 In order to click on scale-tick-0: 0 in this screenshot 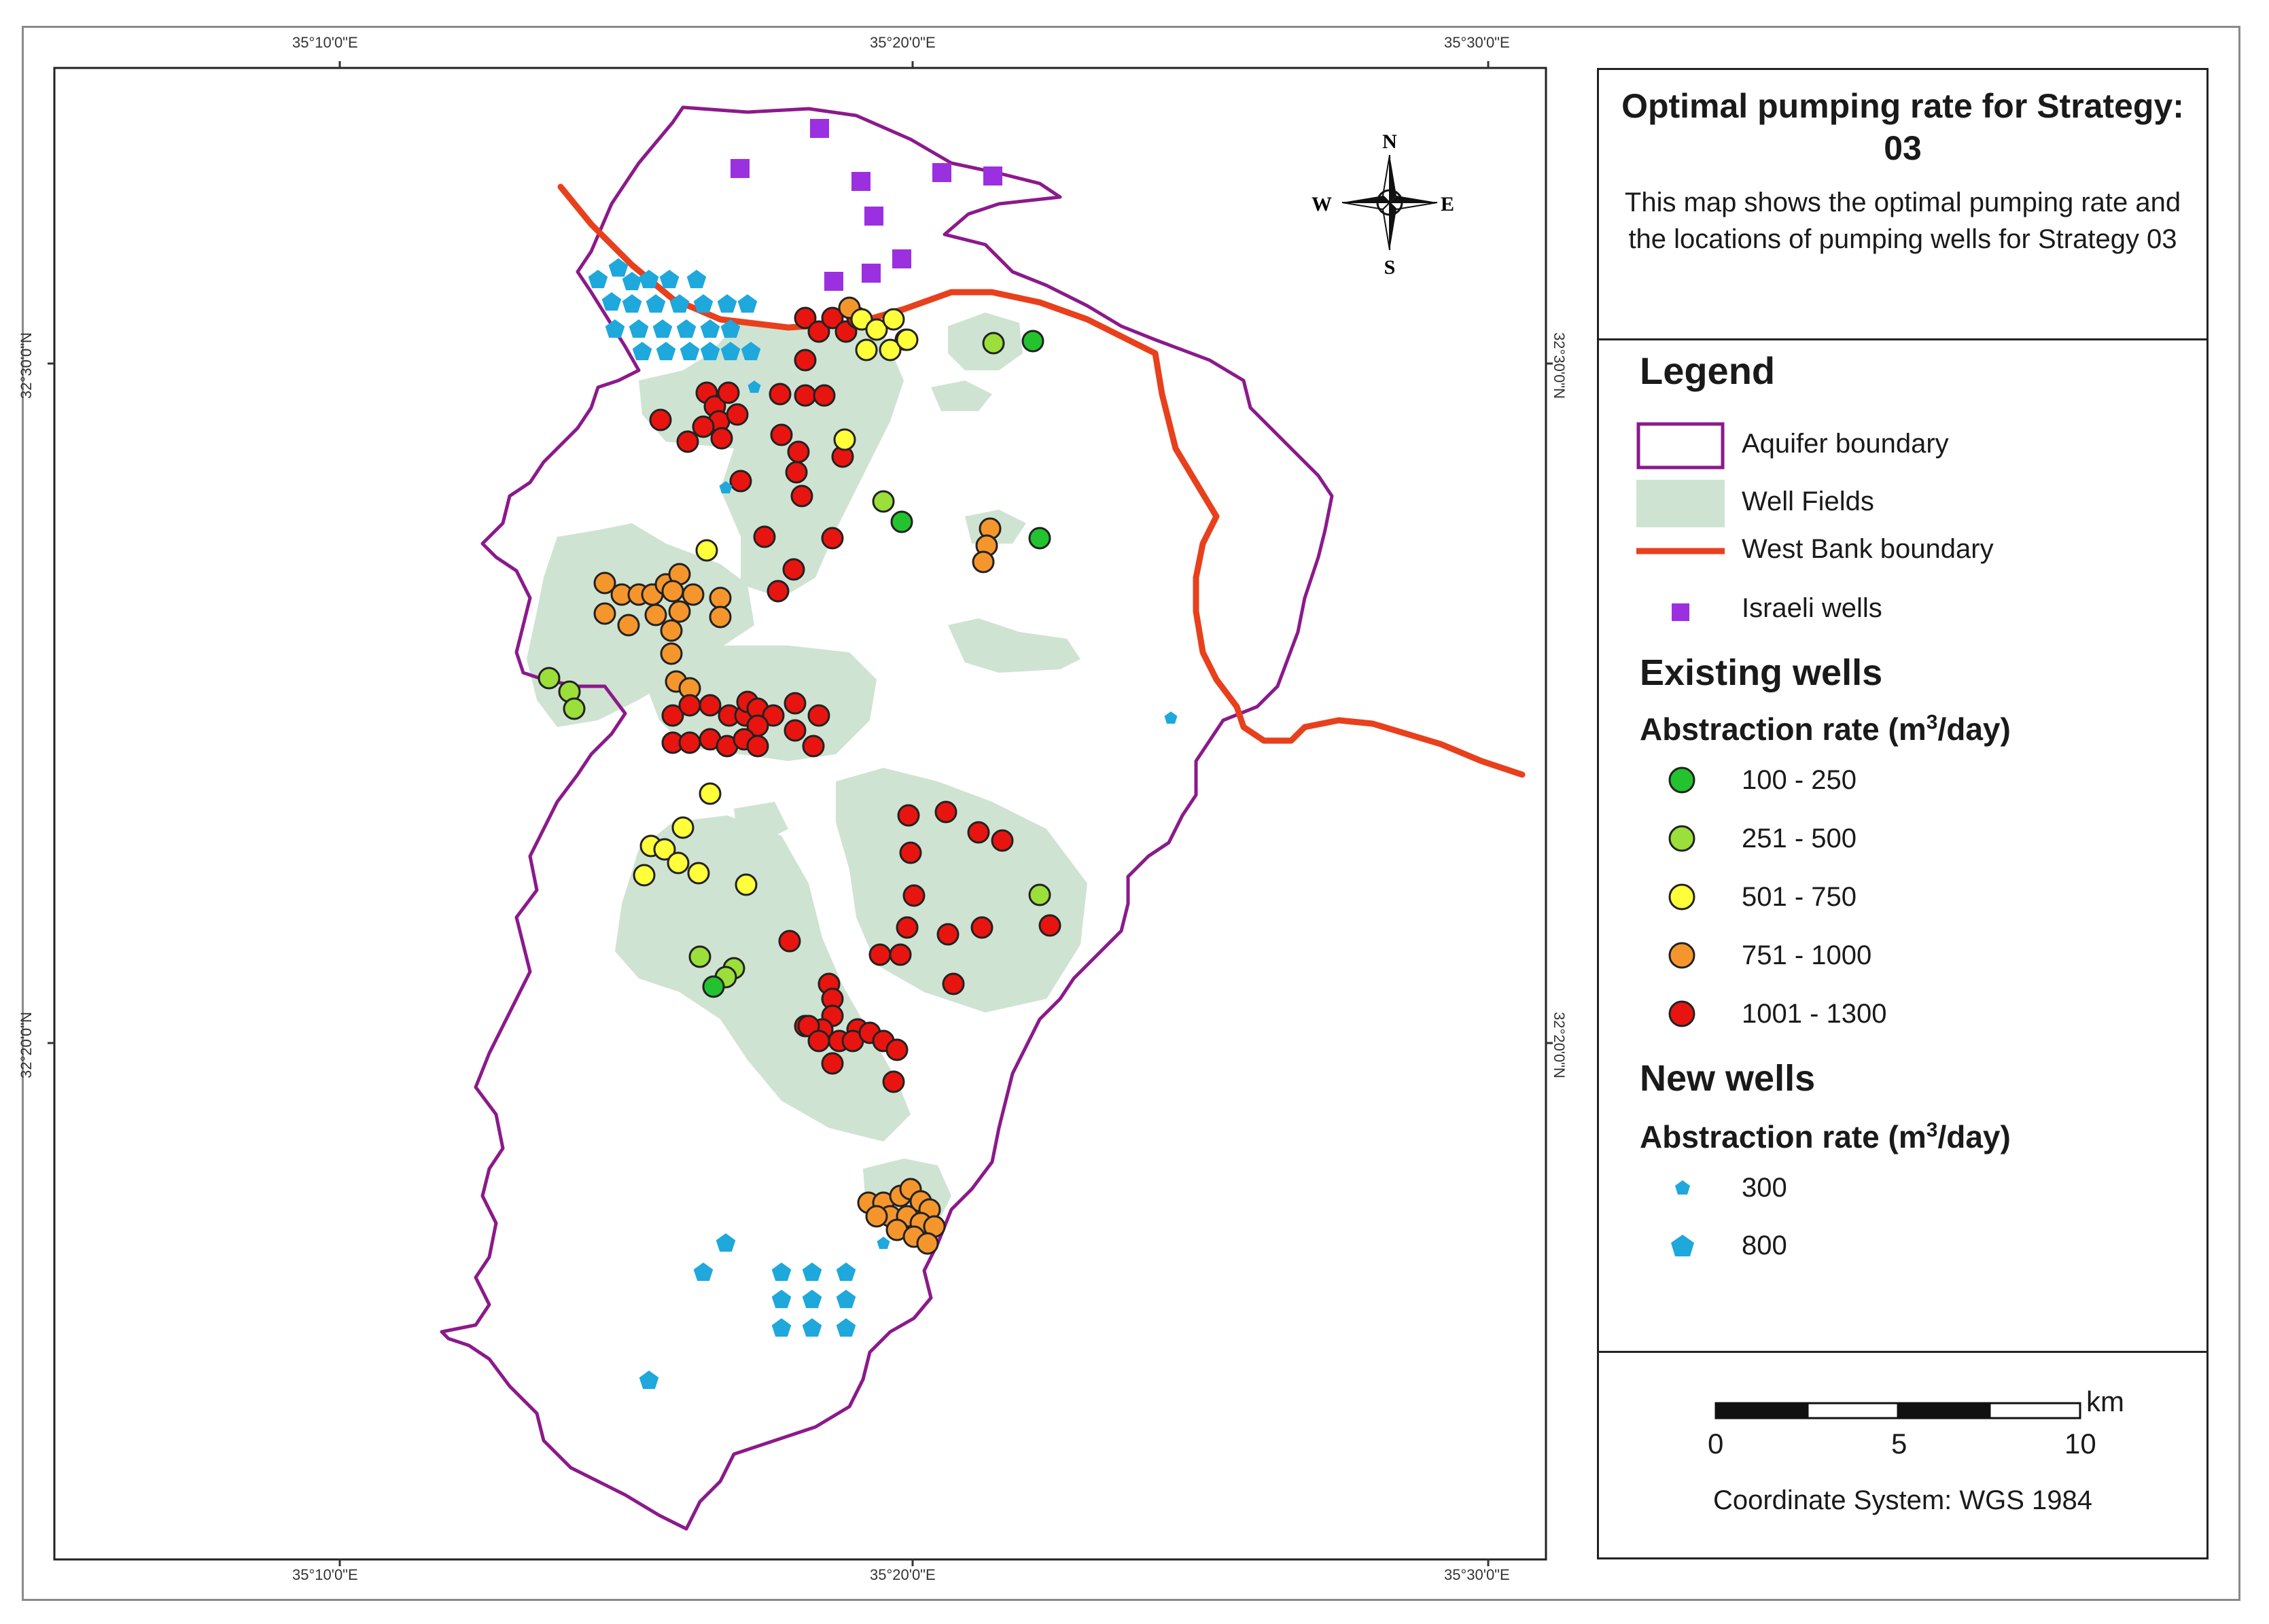, I will do `click(1716, 1444)`.